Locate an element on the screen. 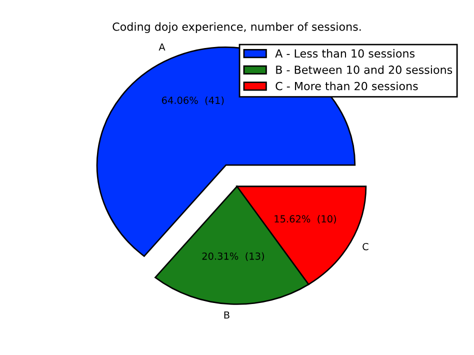 The width and height of the screenshot is (474, 355). legend-label: A - Less than 10 sessions is located at coordinates (345, 53).